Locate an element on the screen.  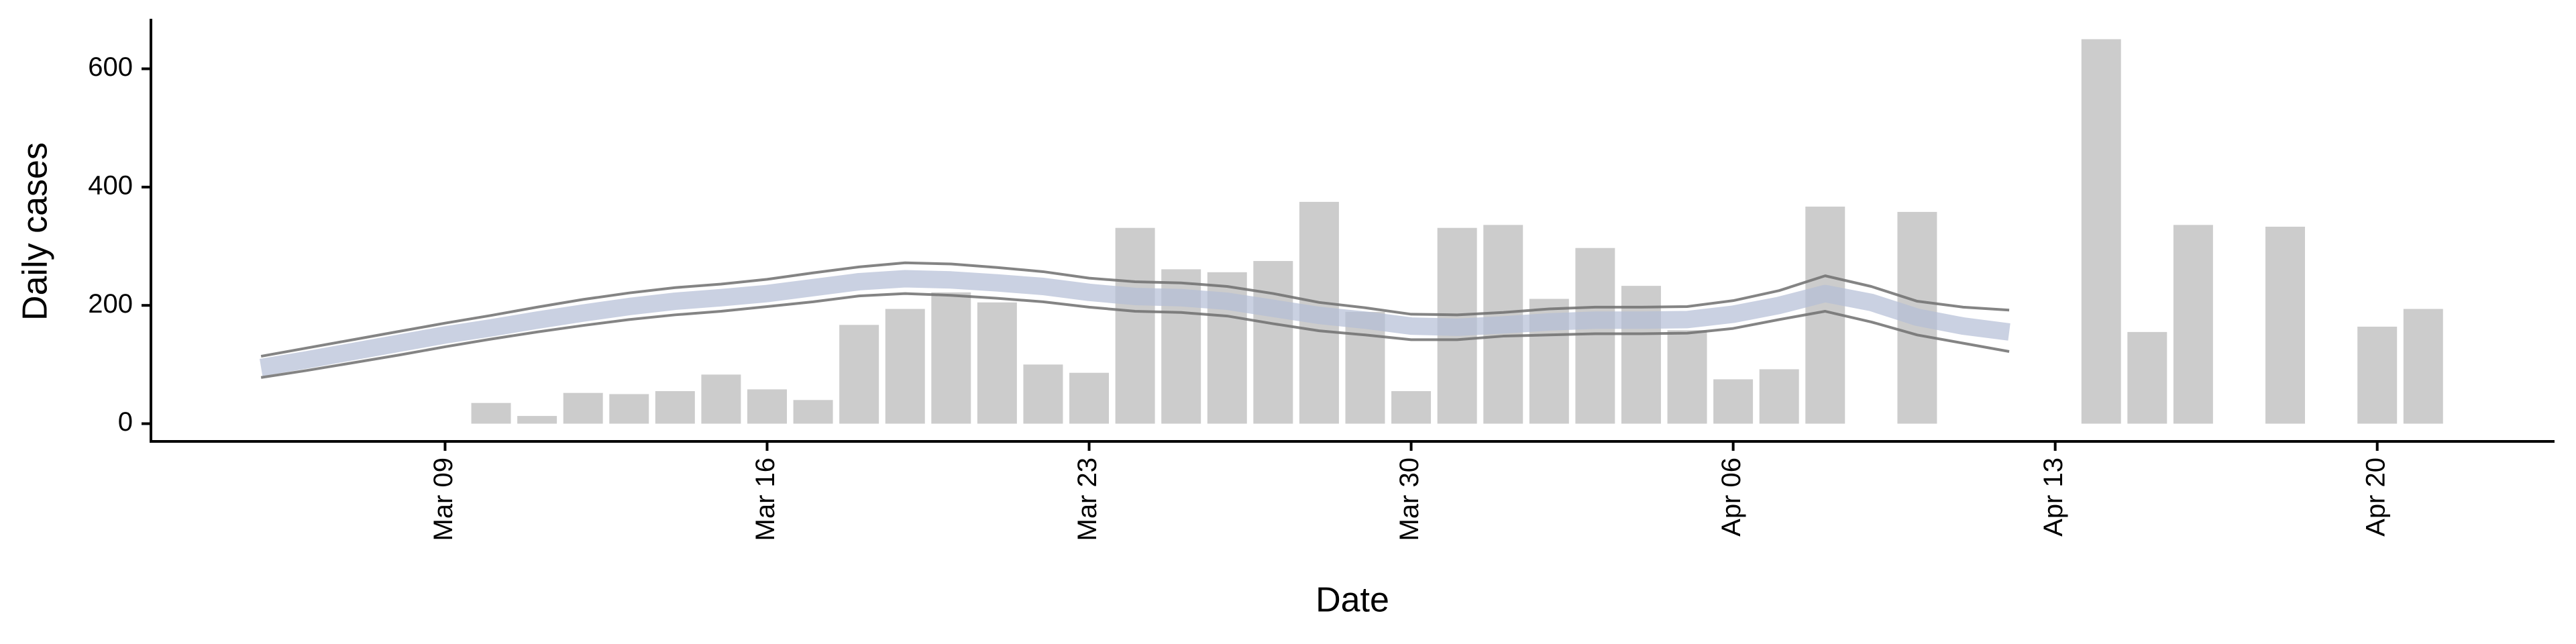
x-tick-label: Mar 23 is located at coordinates (1087, 499).